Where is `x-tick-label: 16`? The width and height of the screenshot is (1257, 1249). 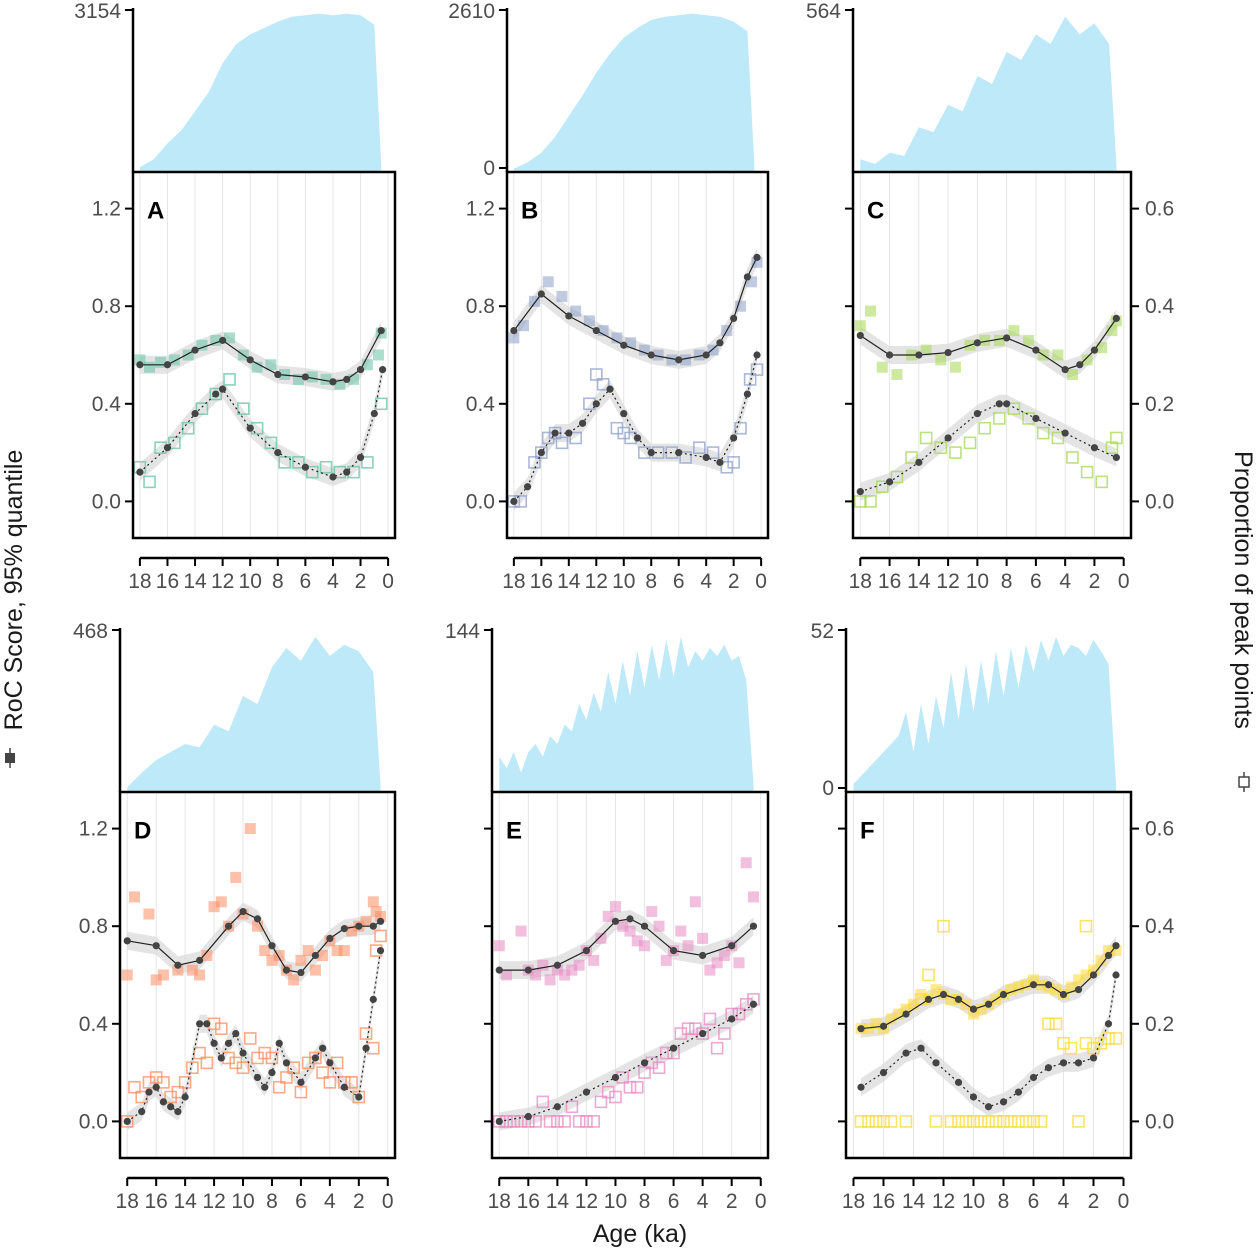 x-tick-label: 16 is located at coordinates (528, 1201).